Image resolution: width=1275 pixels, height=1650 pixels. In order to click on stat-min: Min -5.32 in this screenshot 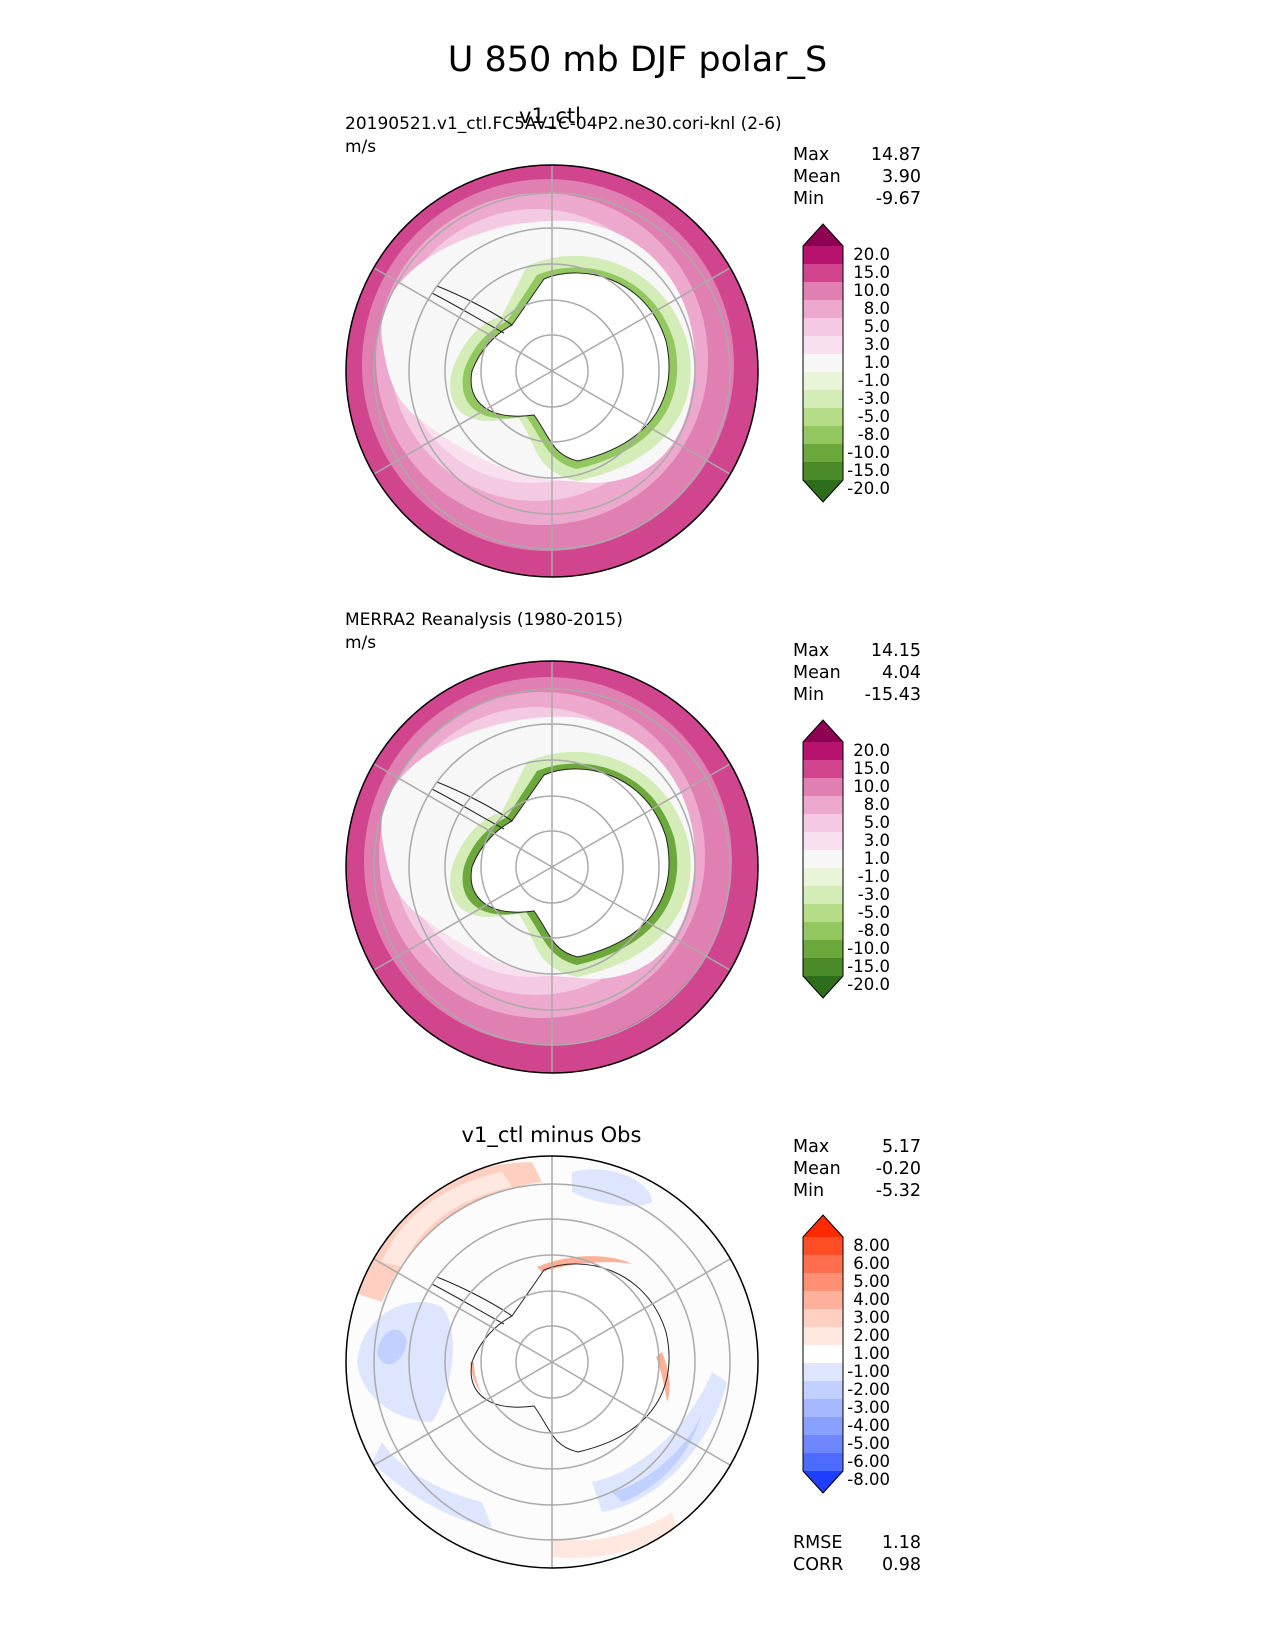, I will do `click(857, 1191)`.